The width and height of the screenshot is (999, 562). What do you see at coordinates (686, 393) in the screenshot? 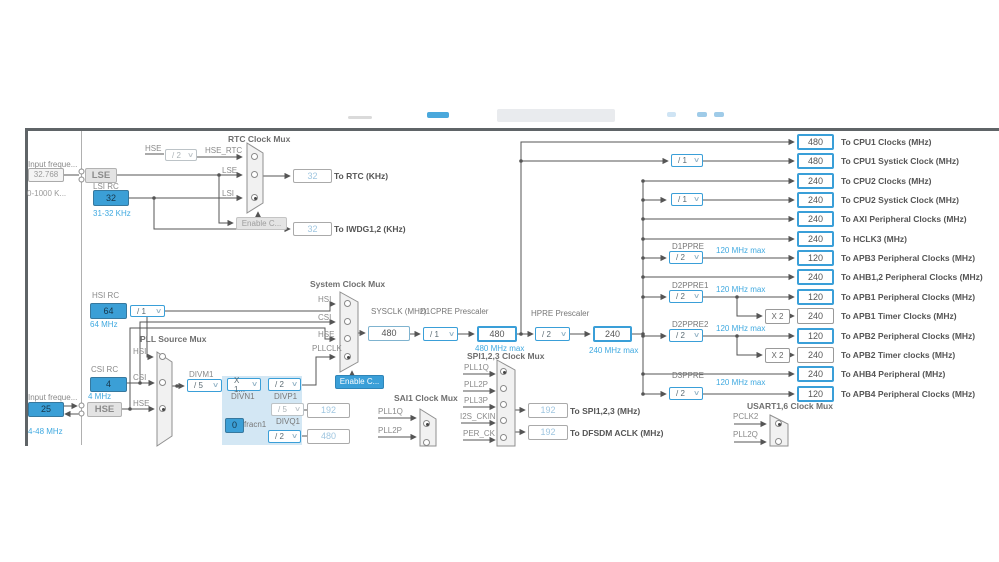
I see `d3ppre-dropdown: / 2 ∨` at bounding box center [686, 393].